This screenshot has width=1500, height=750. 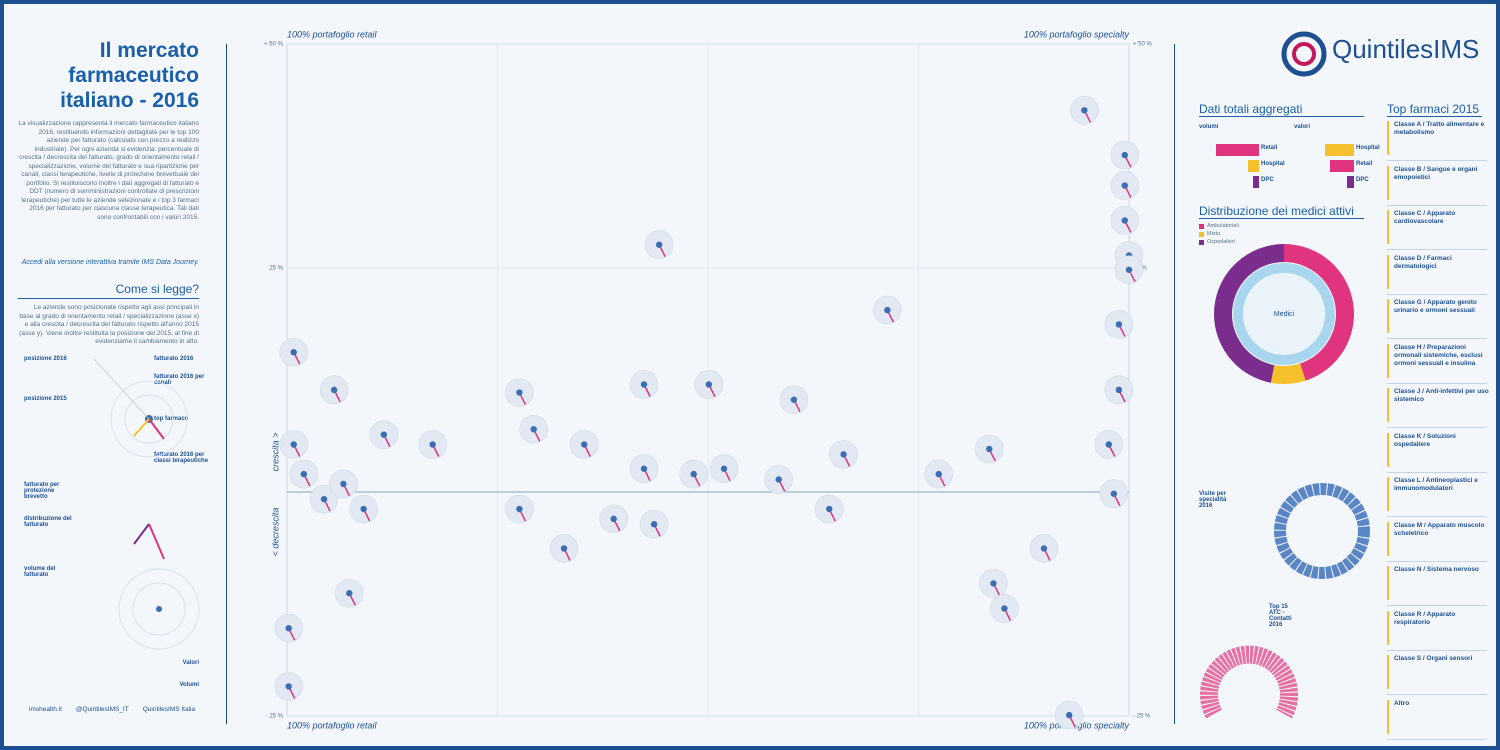 What do you see at coordinates (1436, 173) in the screenshot?
I see `class-title: Classe B / Sangue e organi emopoietici` at bounding box center [1436, 173].